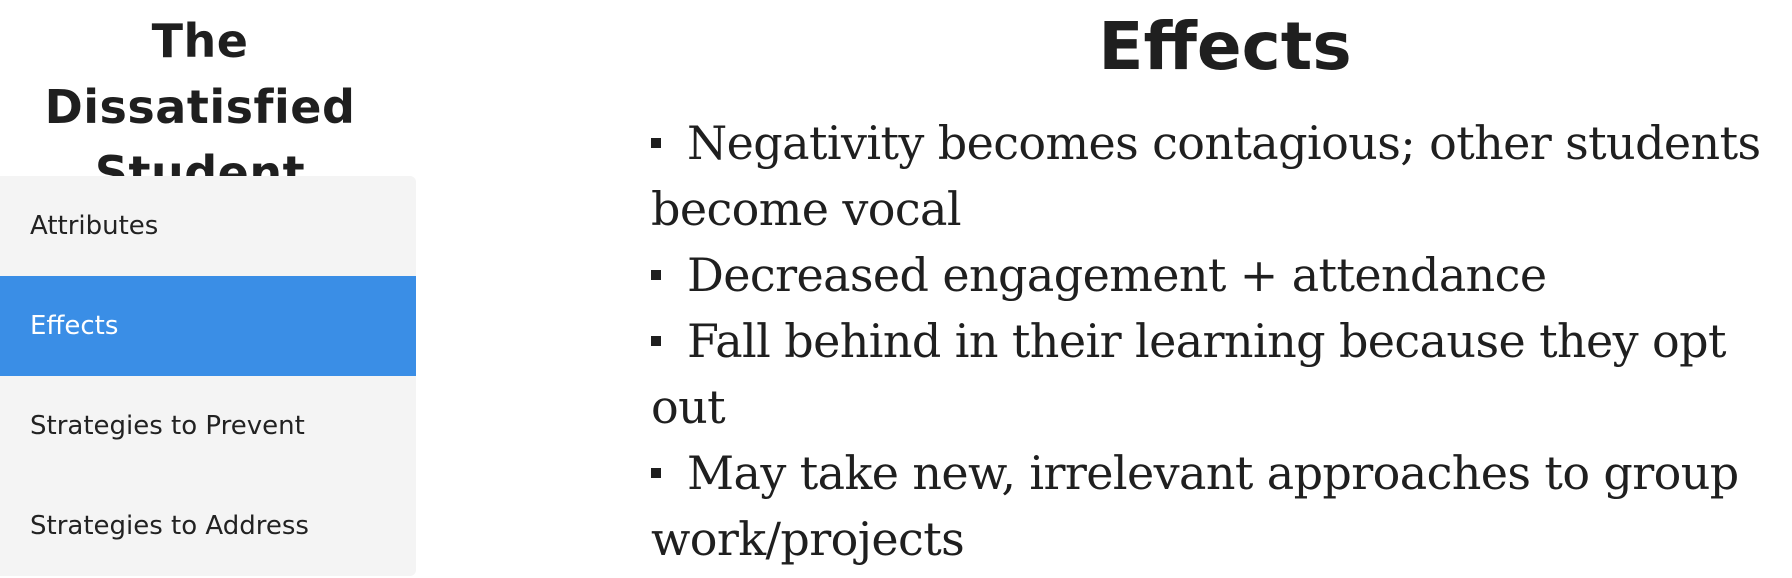  Describe the element at coordinates (169, 526) in the screenshot. I see `sidebar-item-strategies-to-address: Strategies to Address` at that location.